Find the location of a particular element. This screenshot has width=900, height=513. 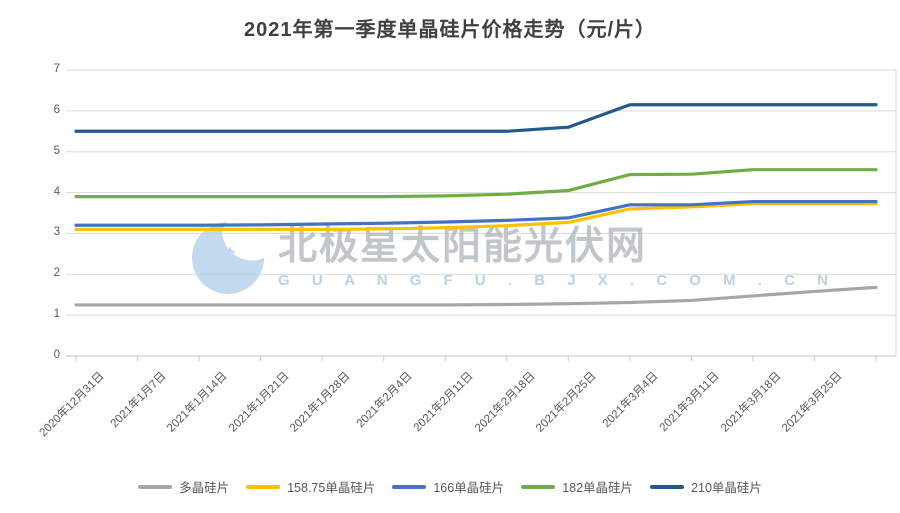

y-axis-label: 0 is located at coordinates (56, 355).